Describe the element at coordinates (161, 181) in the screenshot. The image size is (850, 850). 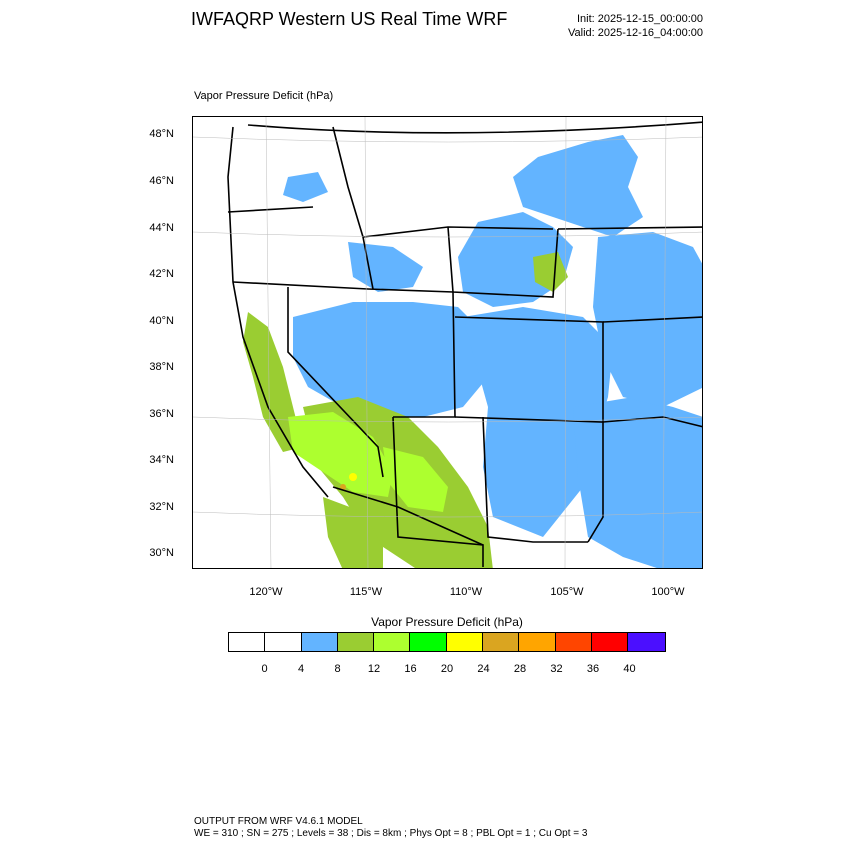
I see `lat-label-46: 46°N` at that location.